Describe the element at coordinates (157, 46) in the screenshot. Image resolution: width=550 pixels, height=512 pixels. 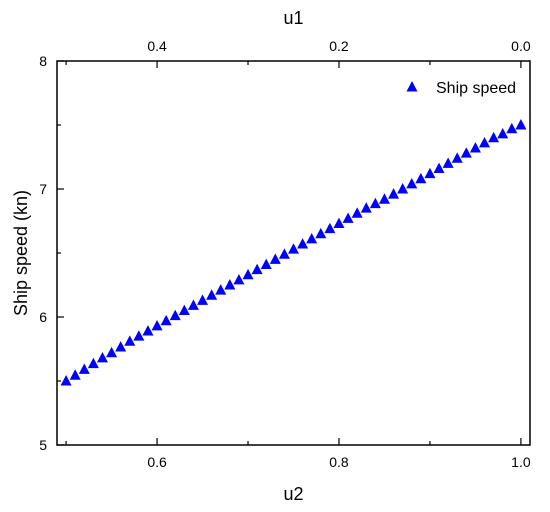
I see `x-top-tick-label: 0.4` at that location.